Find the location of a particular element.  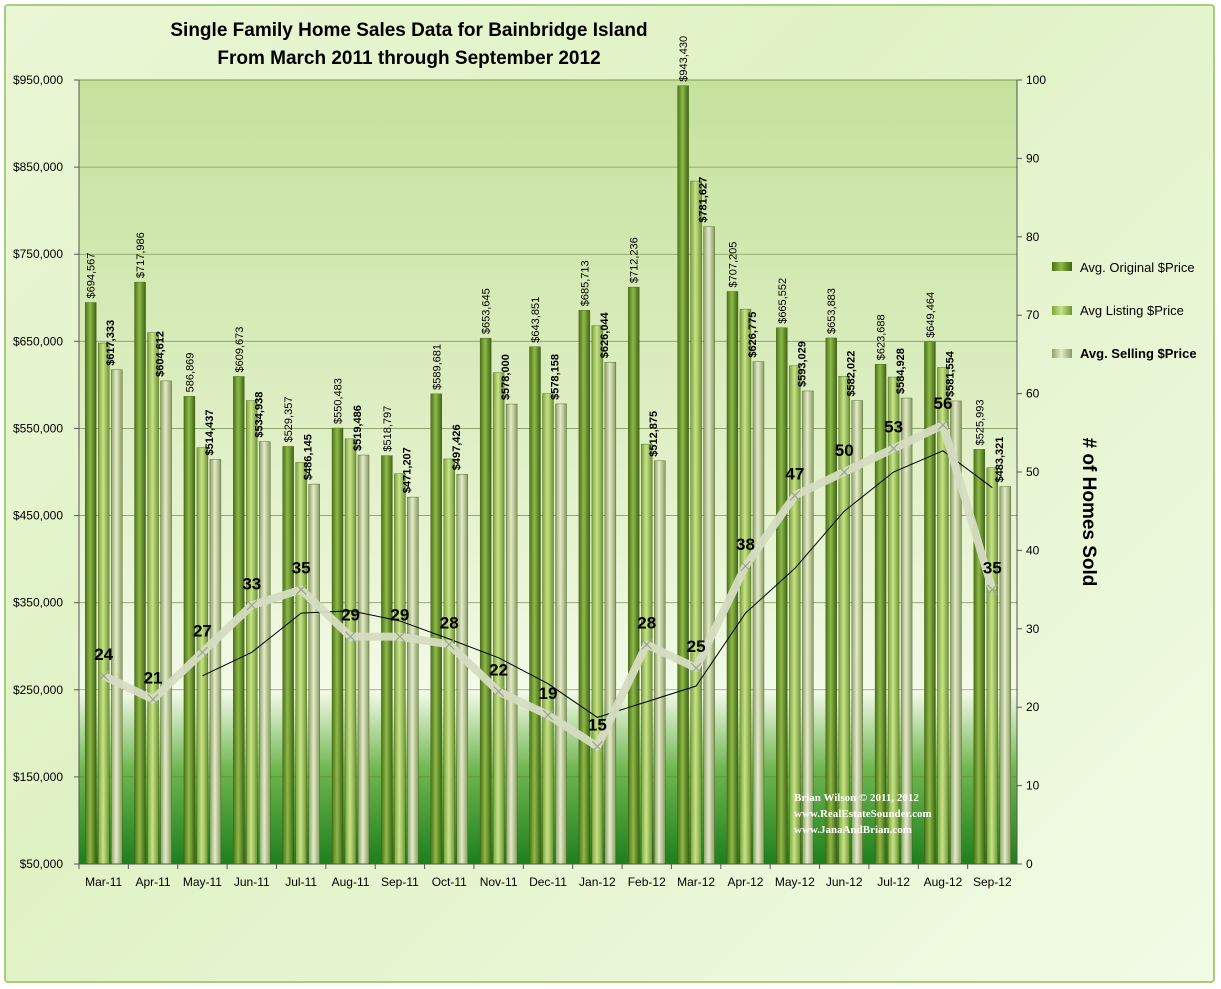

x-tick-label: Jun-11 is located at coordinates (252, 882).